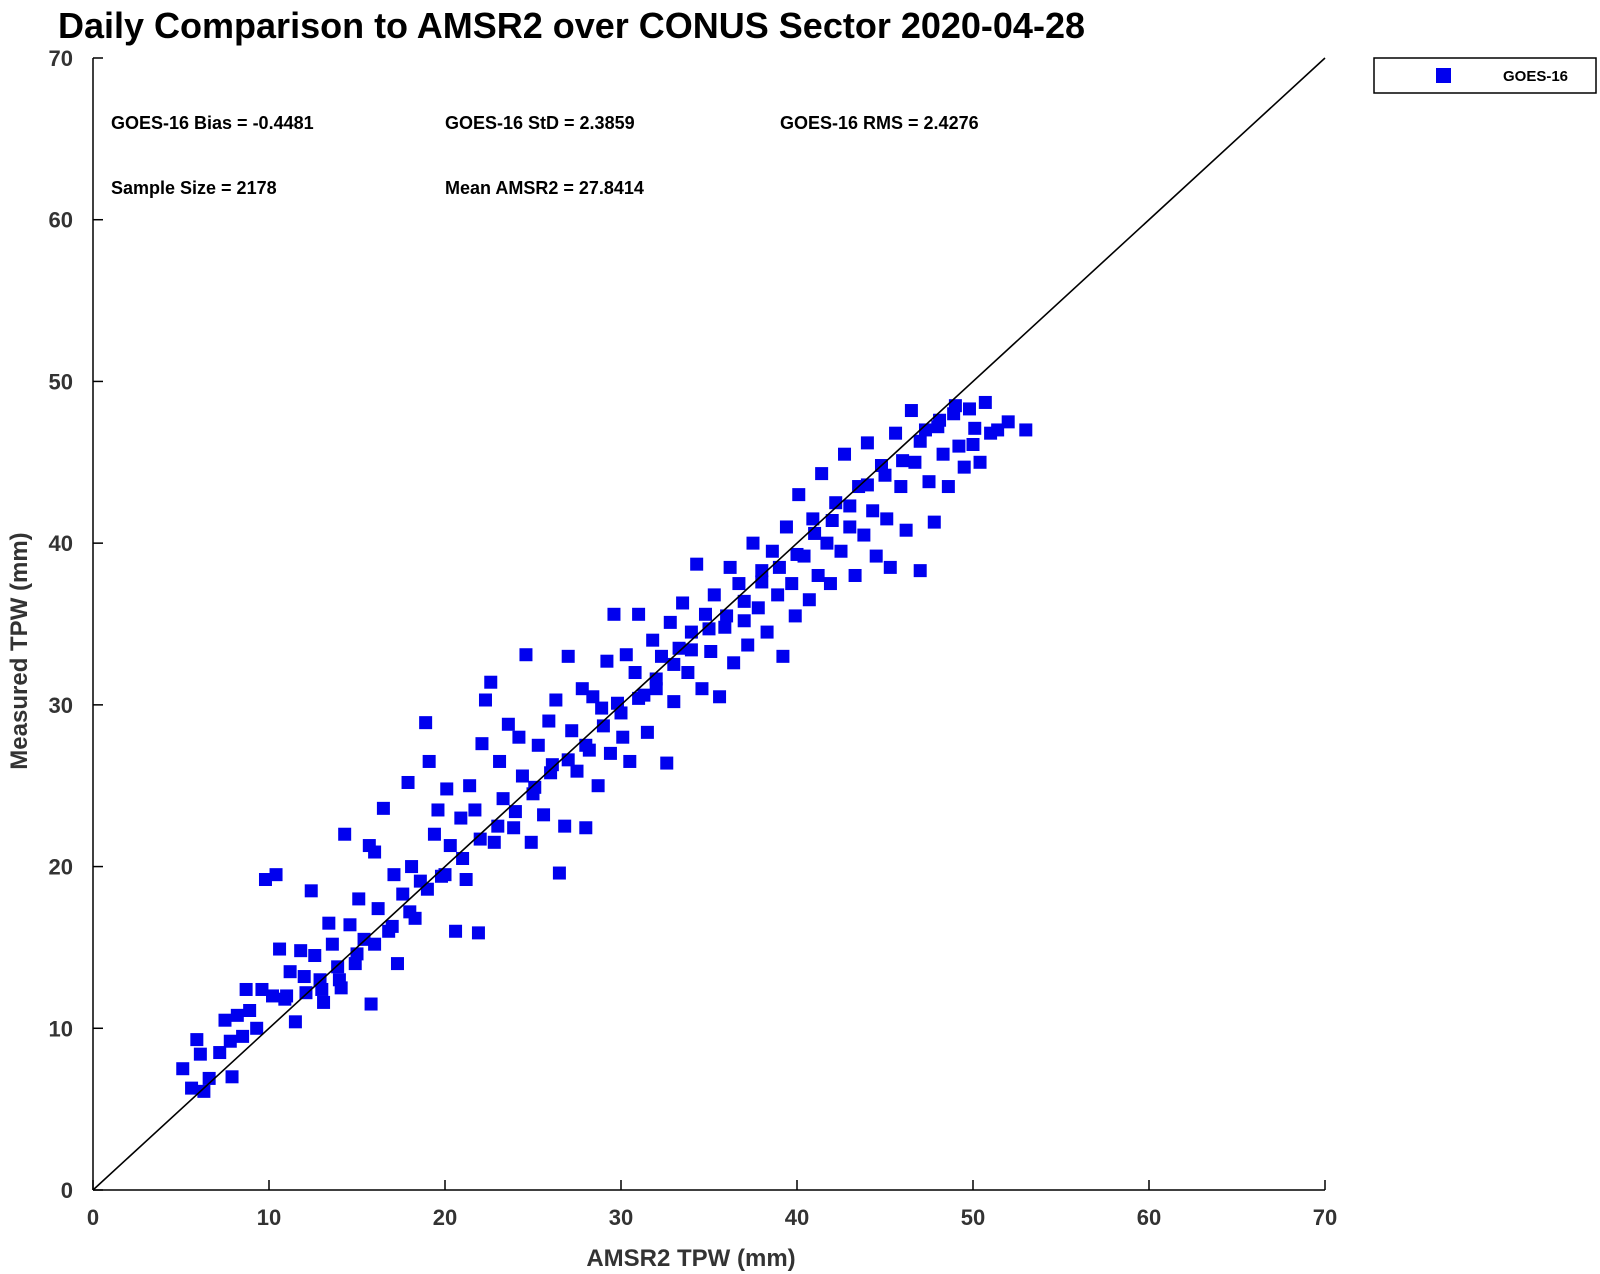 The image size is (1600, 1274). I want to click on x-tick-label: 10, so click(269, 1217).